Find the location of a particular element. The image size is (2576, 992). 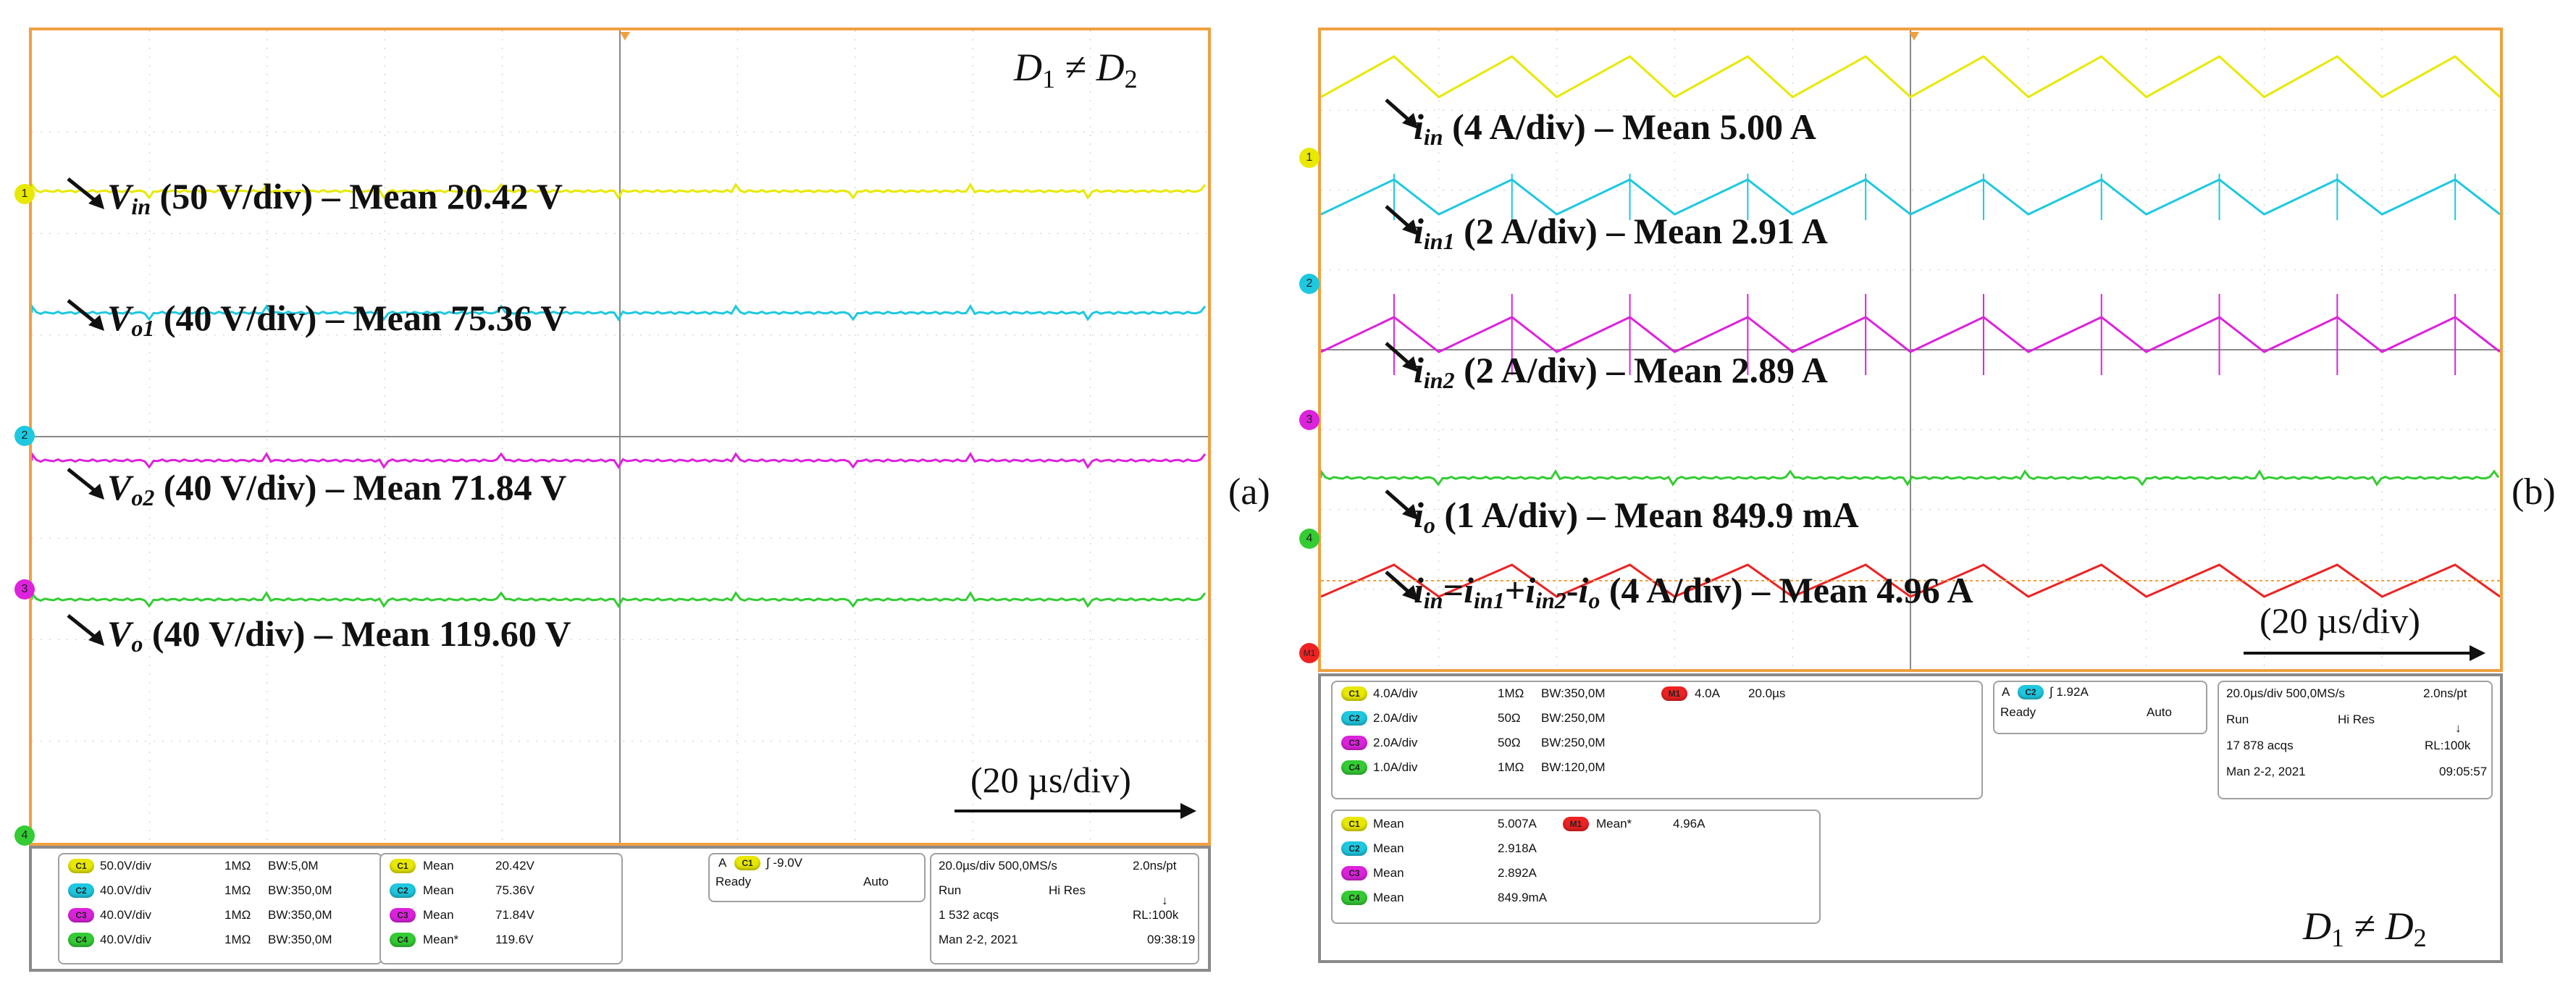

channel-impedance-b-0: 1MΩ is located at coordinates (1511, 693).